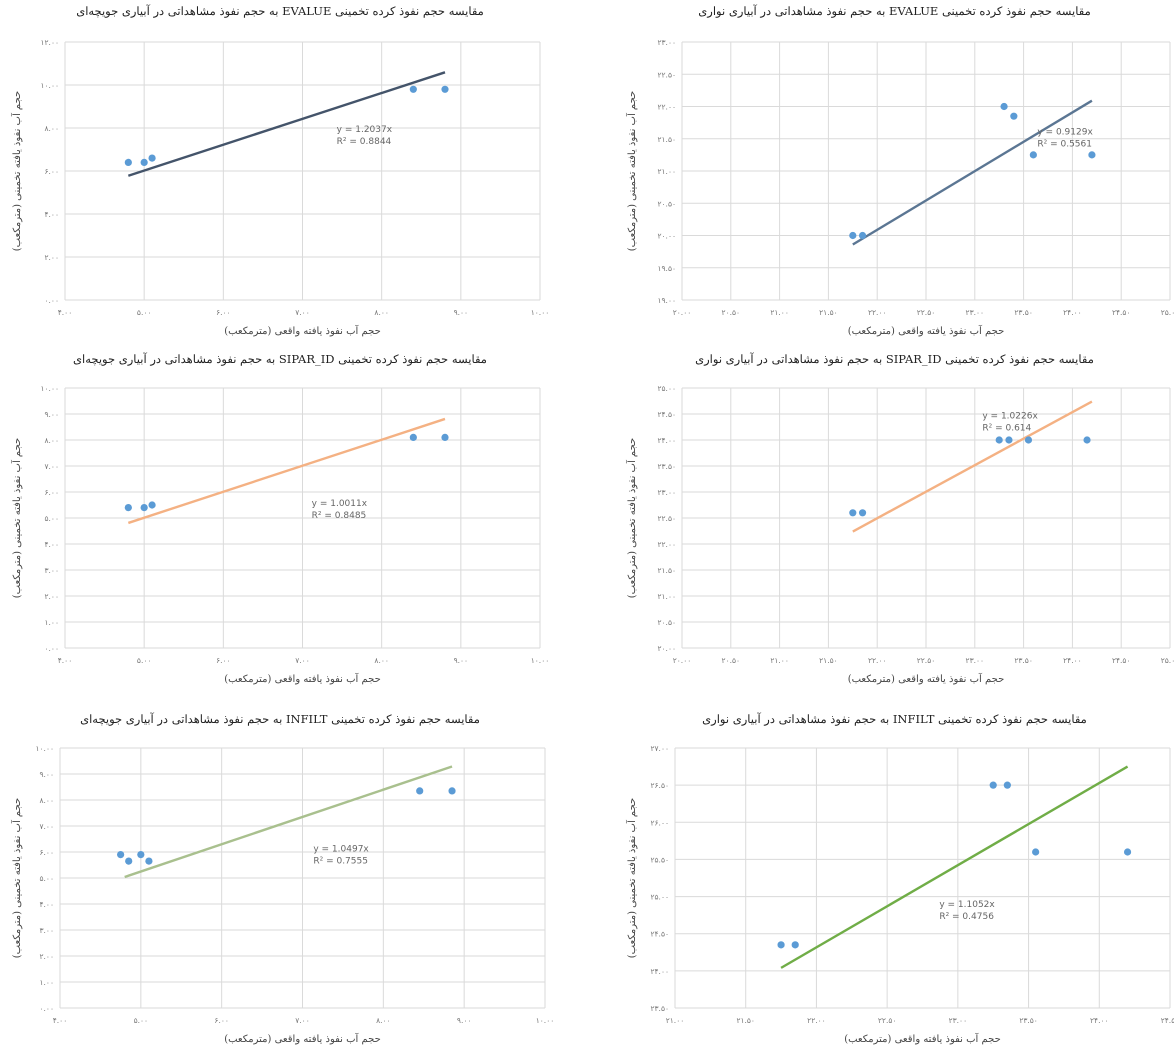 The width and height of the screenshot is (1174, 1055). What do you see at coordinates (1064, 145) in the screenshot?
I see `r-squared-label: R² = 0.5561` at bounding box center [1064, 145].